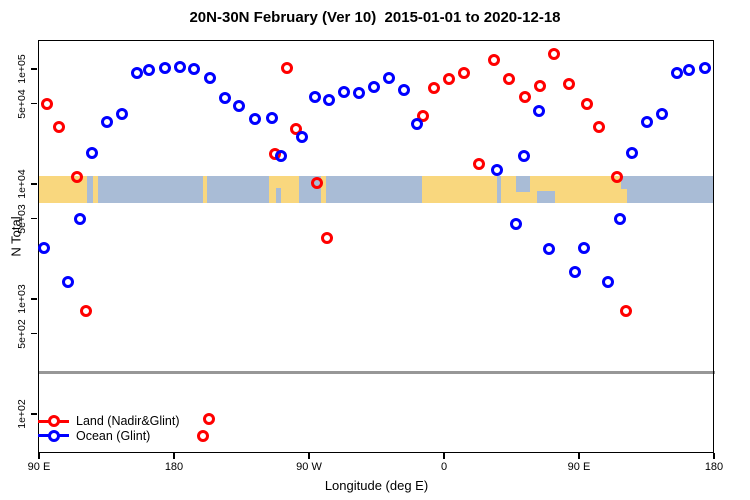 Image resolution: width=750 pixels, height=500 pixels. I want to click on y-axis-tick-label: 1e+04, so click(22, 184).